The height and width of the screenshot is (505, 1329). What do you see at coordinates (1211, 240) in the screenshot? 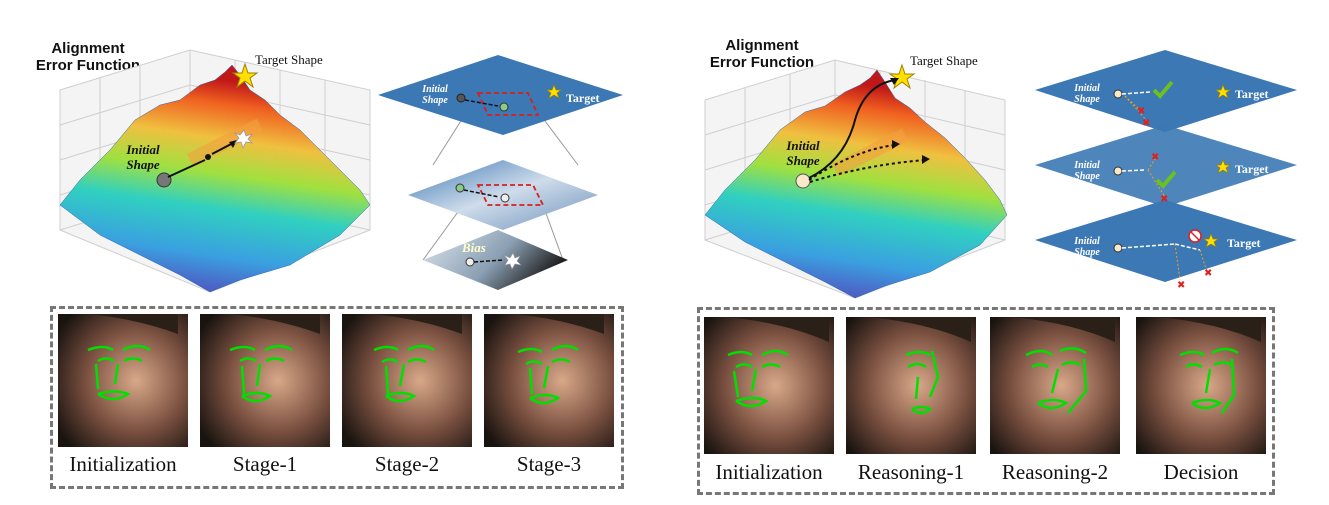
I see `right-plane-star-3-icon` at bounding box center [1211, 240].